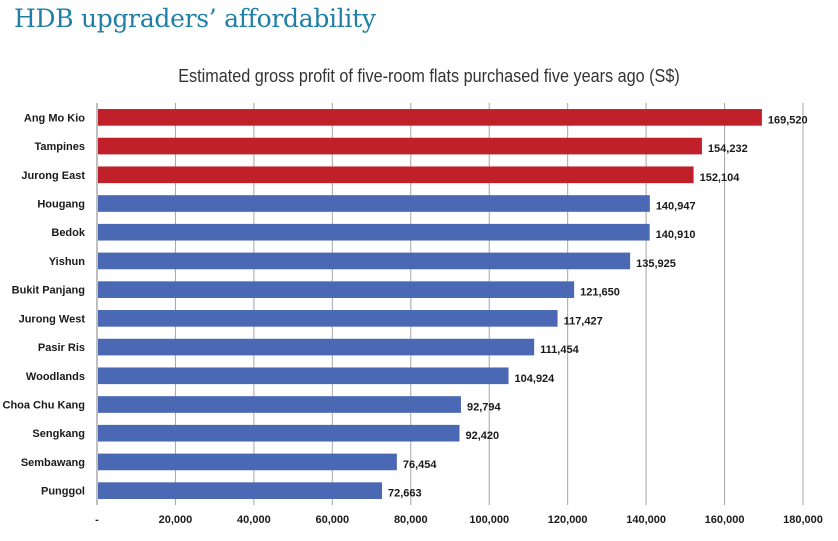 Image resolution: width=838 pixels, height=541 pixels. What do you see at coordinates (600, 293) in the screenshot?
I see `data-label: 121,650` at bounding box center [600, 293].